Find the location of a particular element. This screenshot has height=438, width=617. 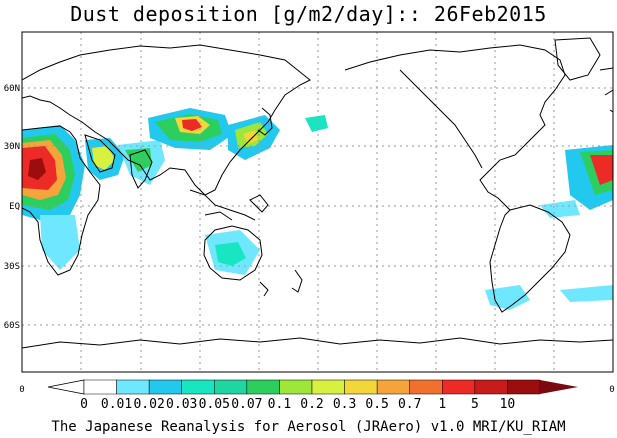

lat-label-30s: 30S is located at coordinates (12, 267).